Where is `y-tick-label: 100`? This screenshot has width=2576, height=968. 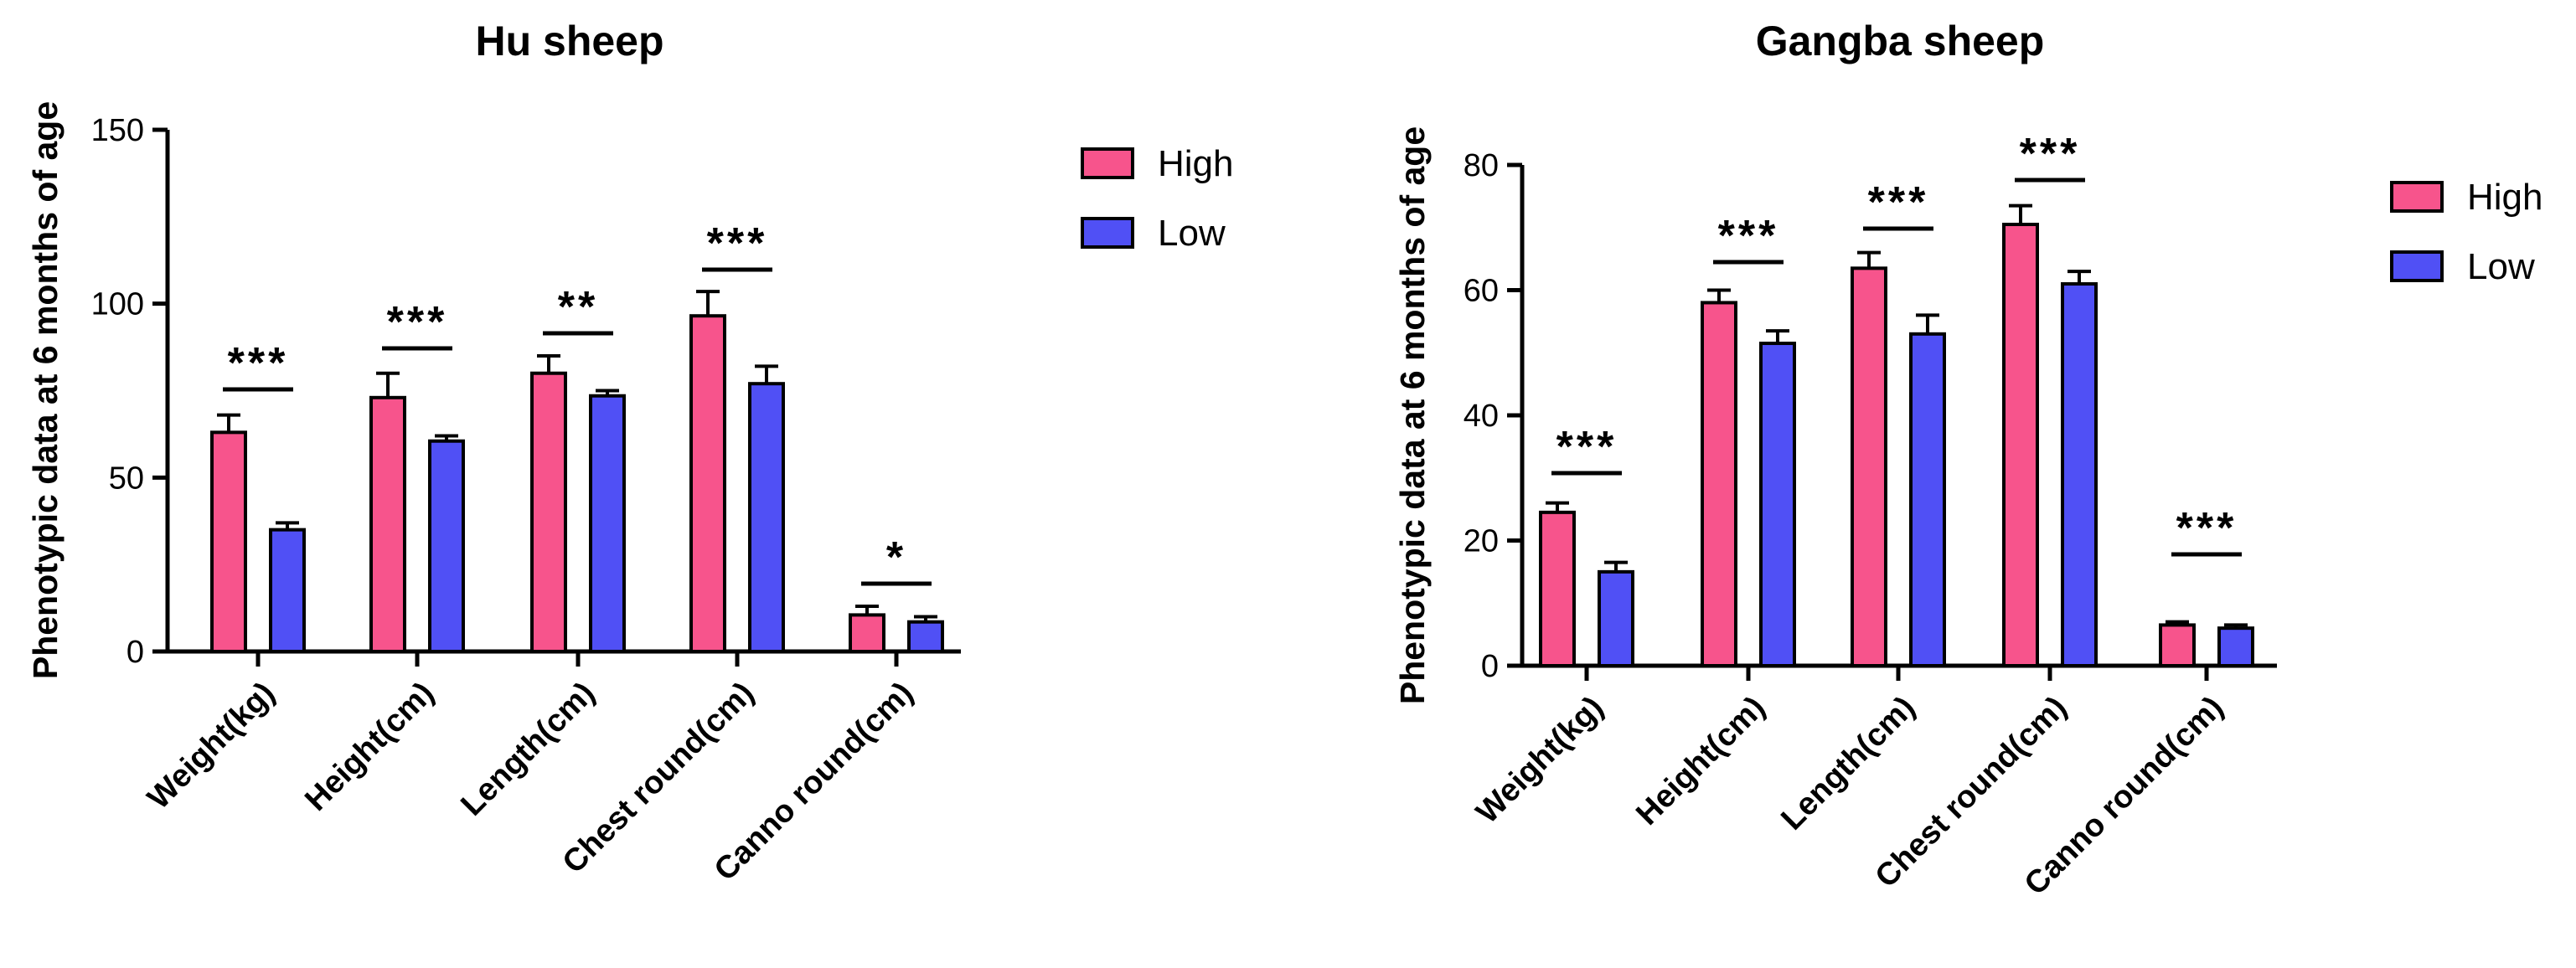
y-tick-label: 100 is located at coordinates (117, 304).